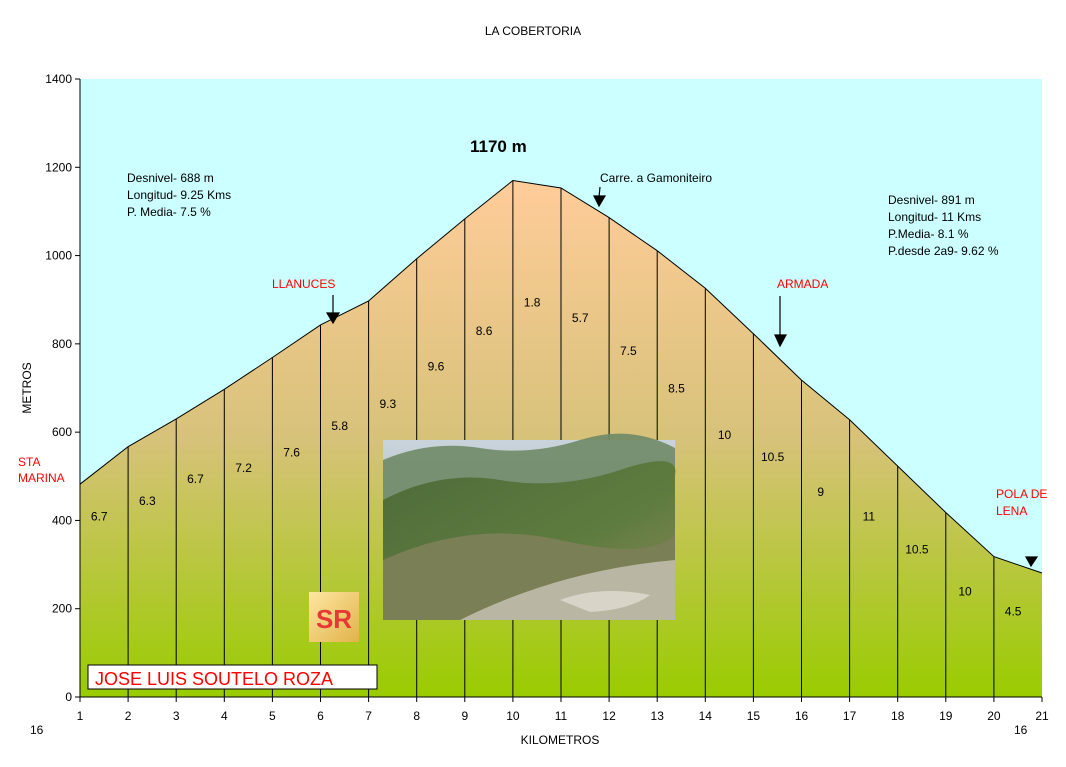 Image resolution: width=1066 pixels, height=767 pixels. I want to click on x-corner-label-left: 16, so click(37, 730).